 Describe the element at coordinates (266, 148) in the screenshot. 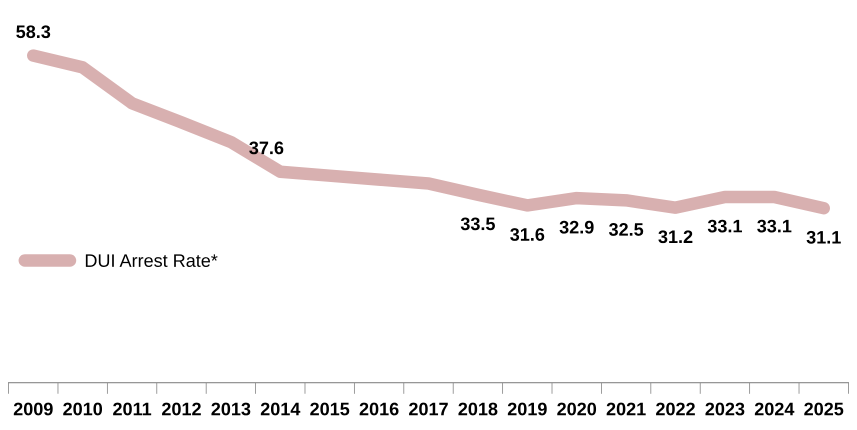

I see `data-label: 37.6` at that location.